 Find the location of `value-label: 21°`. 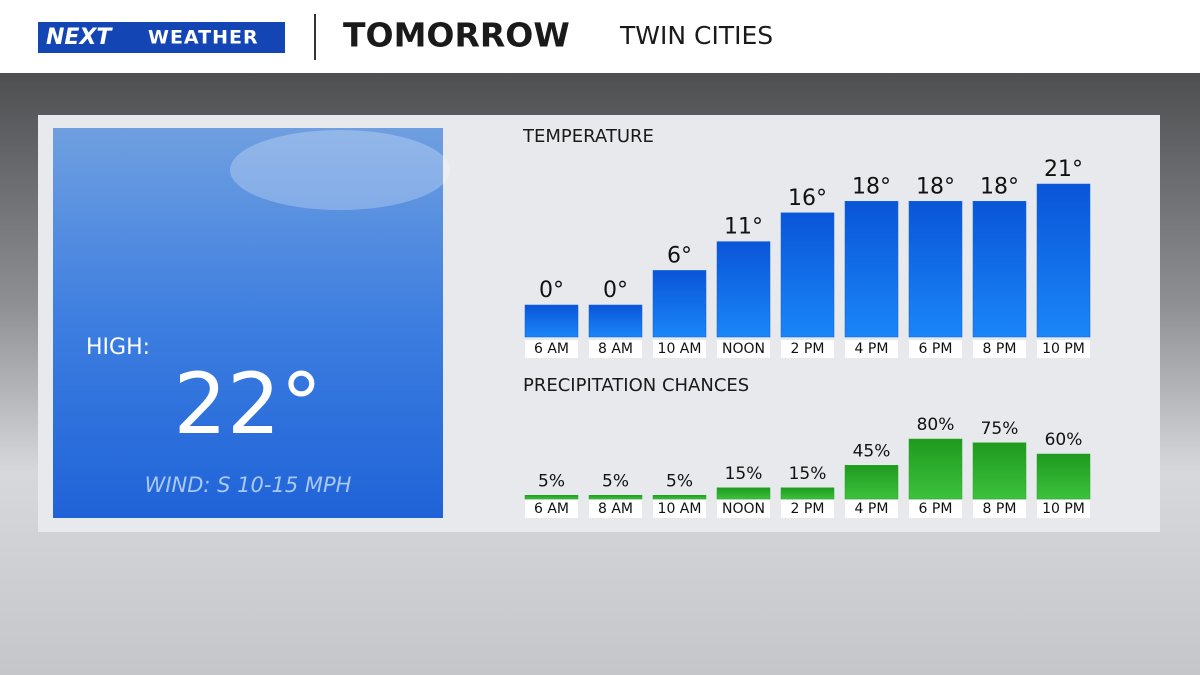

value-label: 21° is located at coordinates (1063, 169).